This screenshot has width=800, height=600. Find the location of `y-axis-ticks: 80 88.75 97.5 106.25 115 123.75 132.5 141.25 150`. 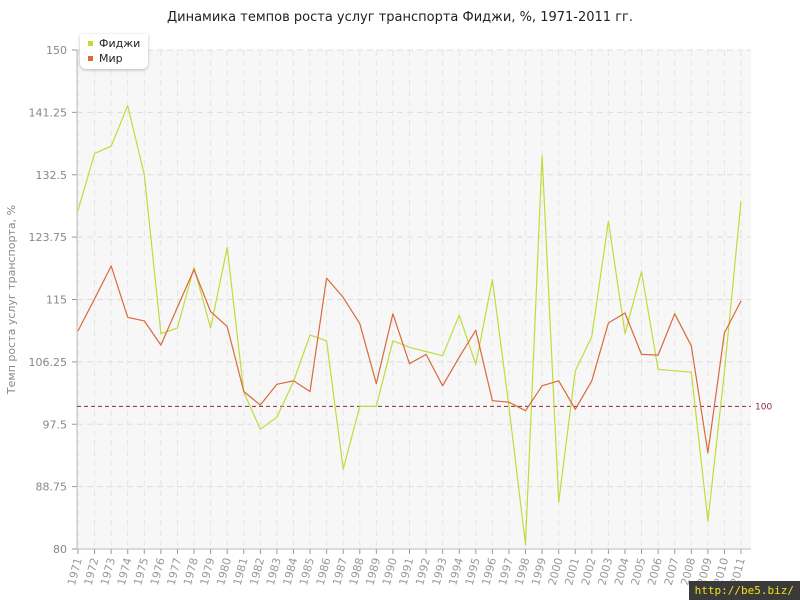

y-axis-ticks: 80 88.75 97.5 106.25 115 123.75 132.5 141.25 150 is located at coordinates (53, 300).